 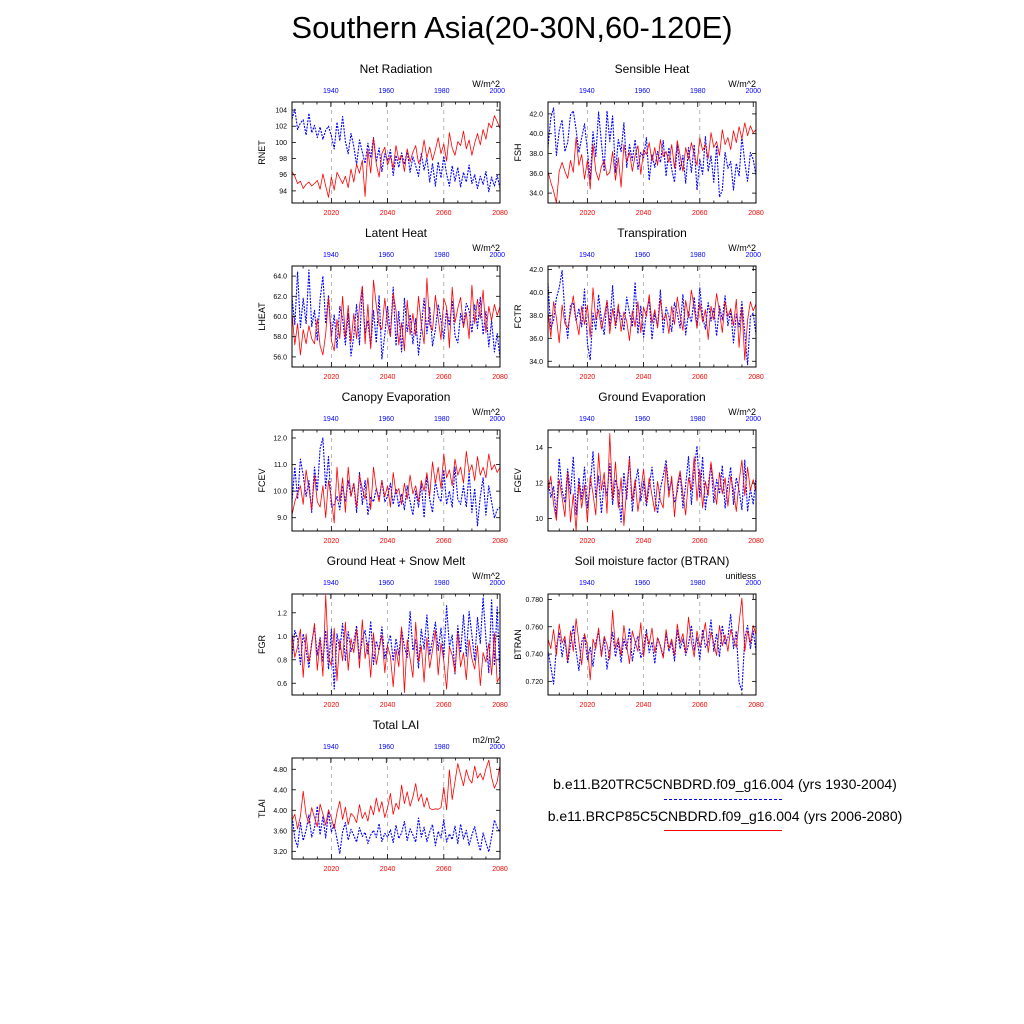 What do you see at coordinates (396, 561) in the screenshot?
I see `panel-title: Ground Heat + Snow Melt` at bounding box center [396, 561].